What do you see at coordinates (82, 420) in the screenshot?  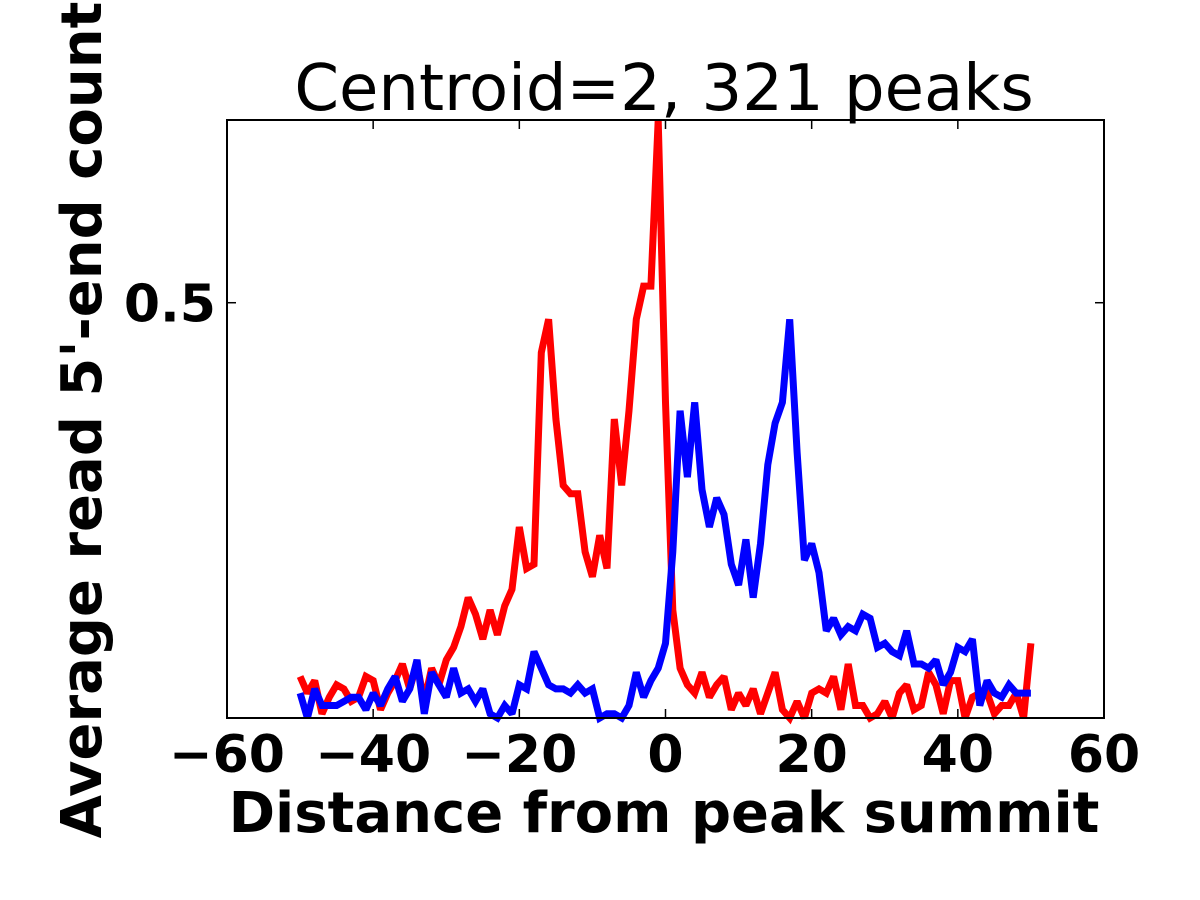 I see `y-axis-label: Average read 5'-end count` at bounding box center [82, 420].